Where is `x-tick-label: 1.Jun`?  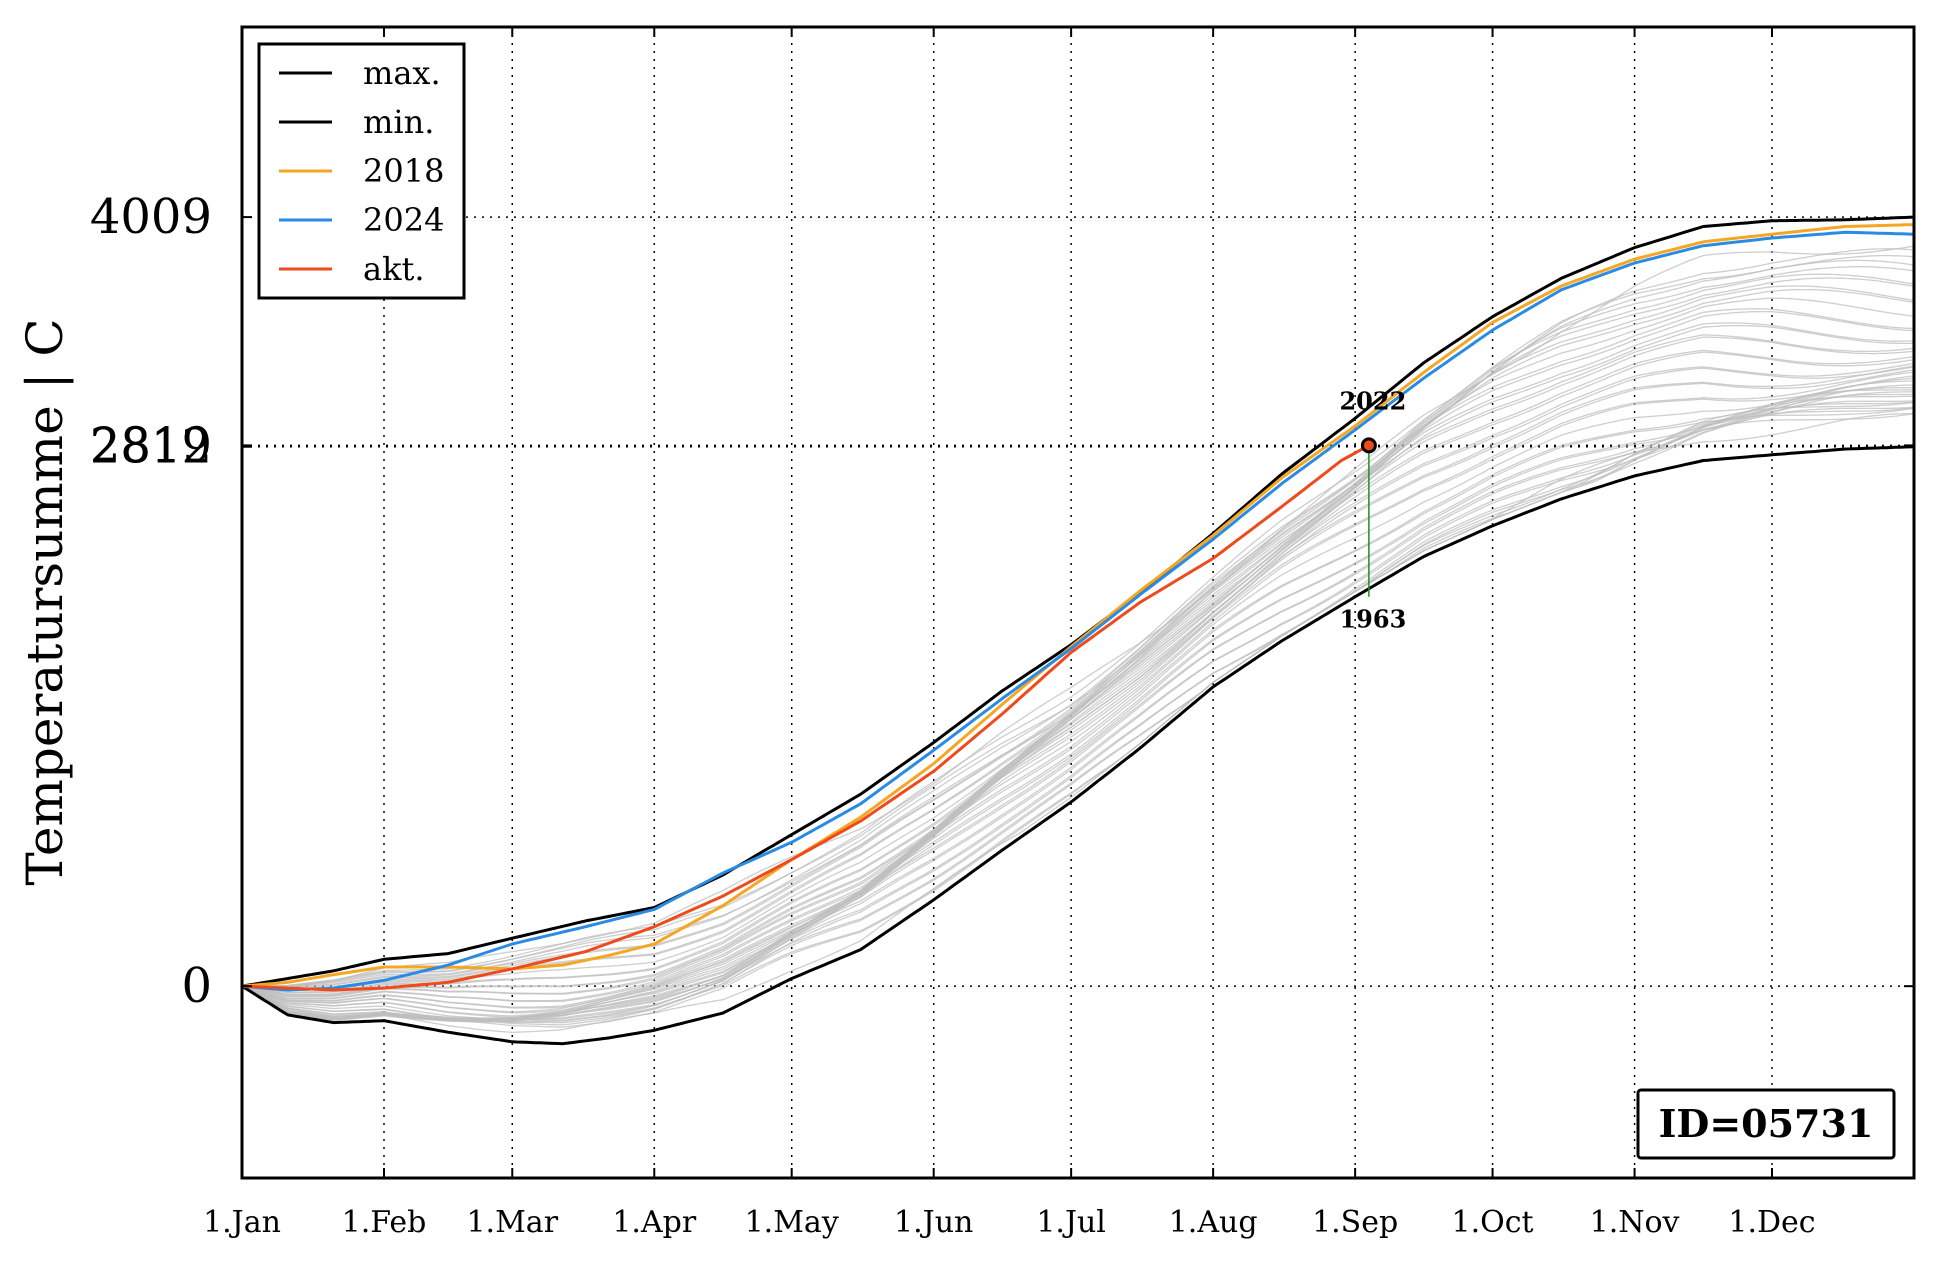
x-tick-label: 1.Jun is located at coordinates (933, 1222).